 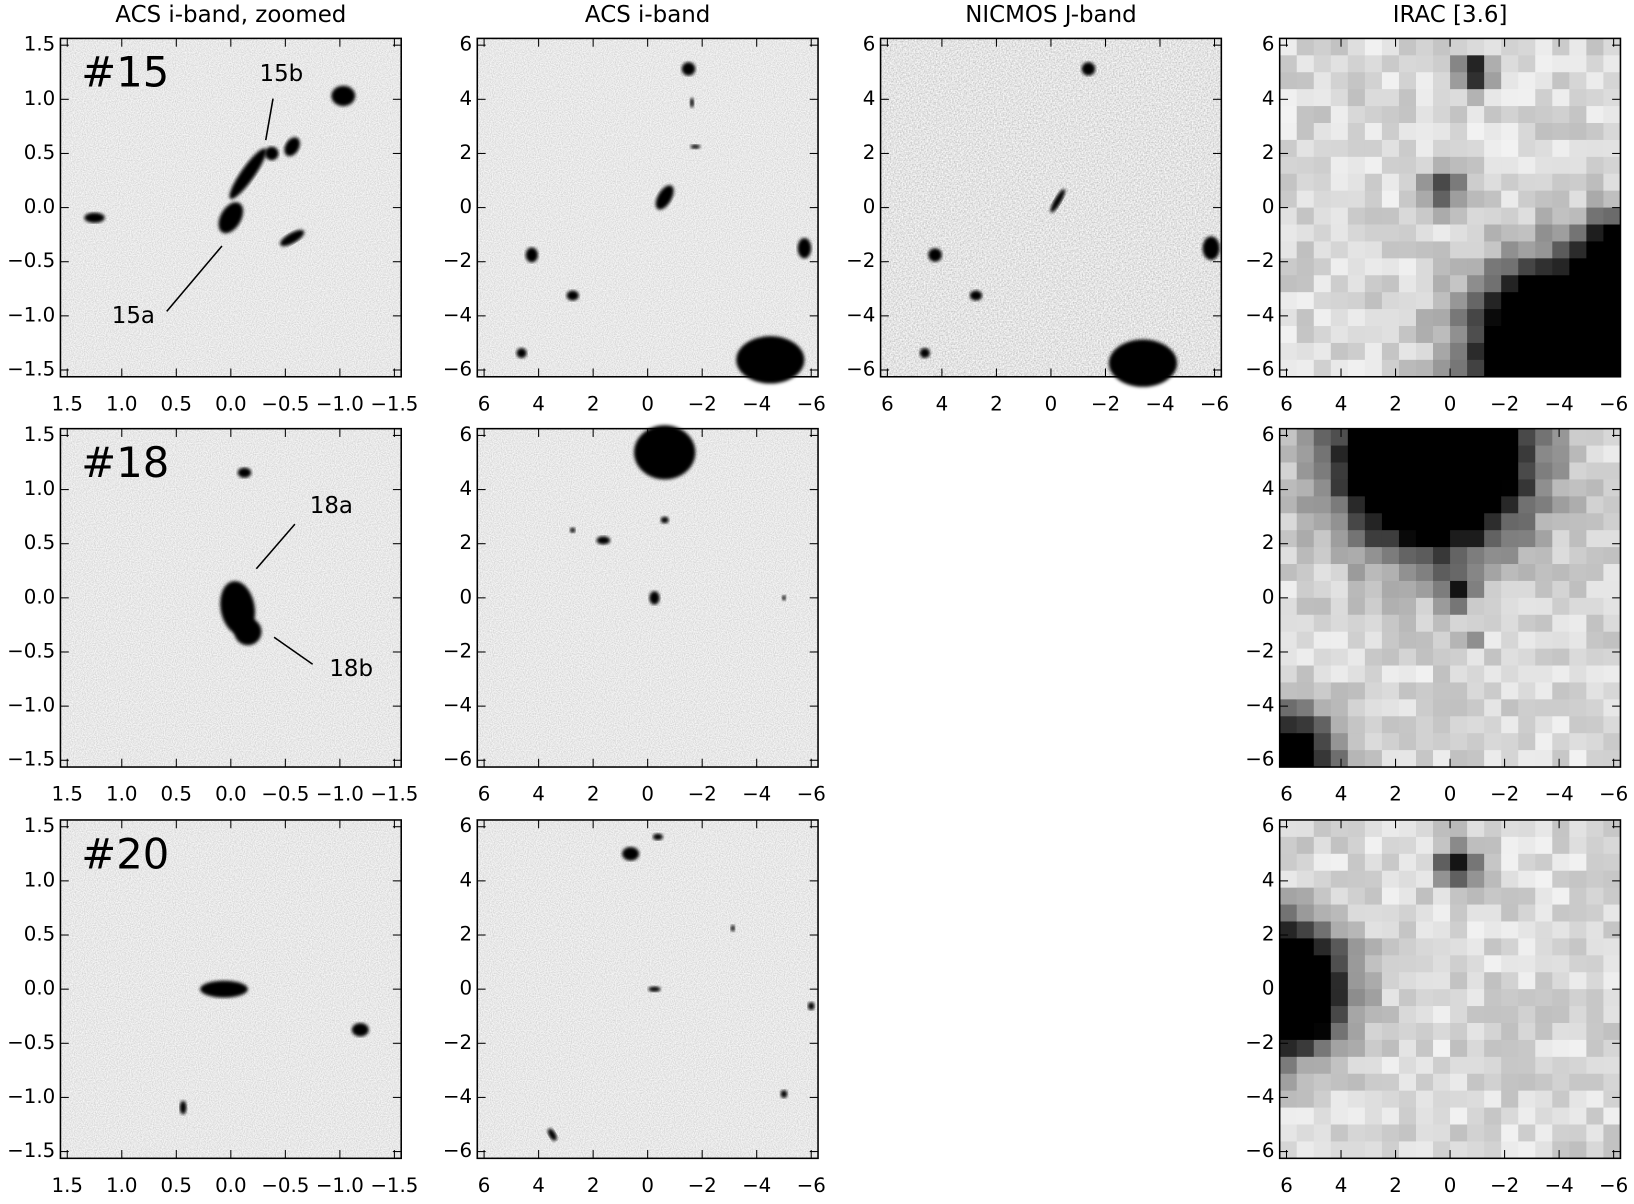 I want to click on column-title: ACS i-band, so click(x=647, y=15).